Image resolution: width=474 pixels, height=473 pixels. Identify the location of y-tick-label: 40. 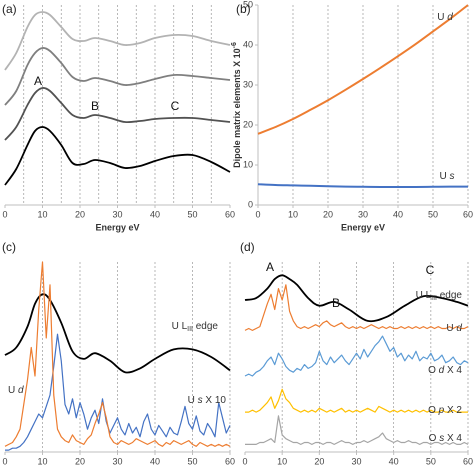
(248, 44).